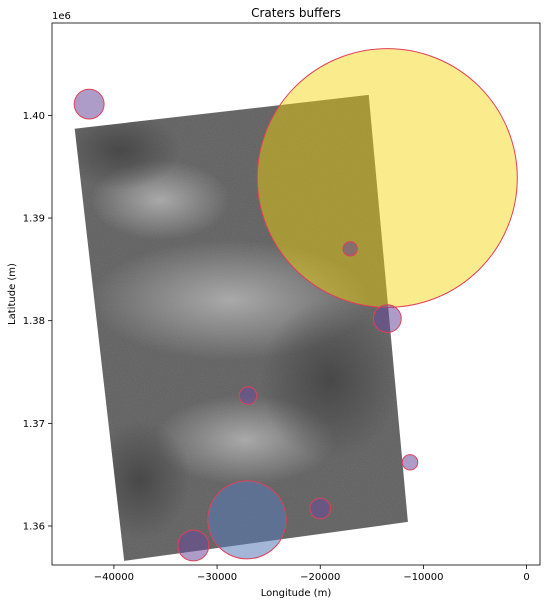 The width and height of the screenshot is (546, 604). I want to click on y-tick-label: 1.36, so click(34, 526).